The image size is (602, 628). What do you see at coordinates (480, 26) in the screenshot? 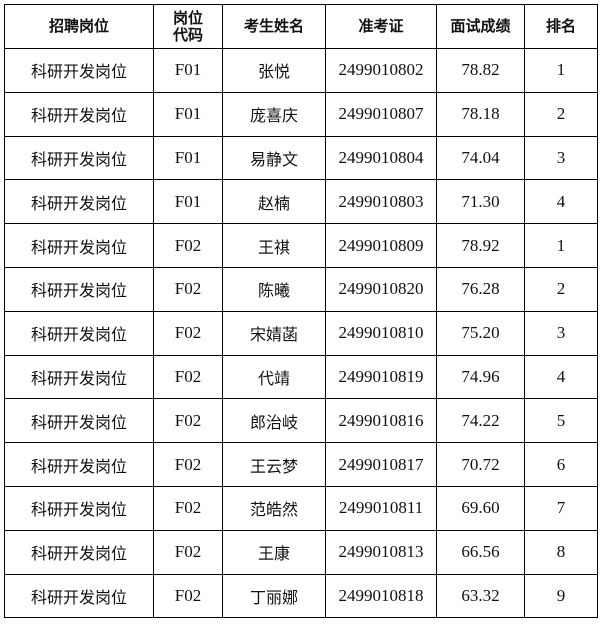
I see `header-interview-score: 面试成绩` at bounding box center [480, 26].